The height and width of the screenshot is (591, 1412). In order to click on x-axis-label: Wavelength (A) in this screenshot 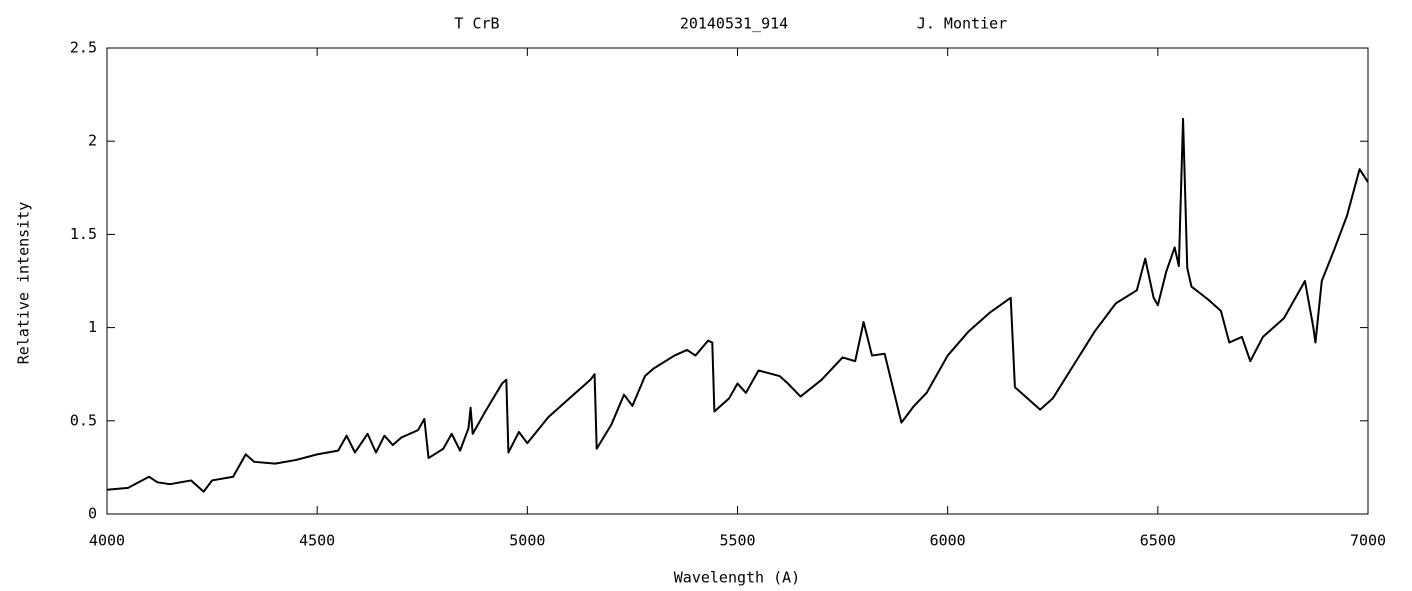, I will do `click(737, 578)`.